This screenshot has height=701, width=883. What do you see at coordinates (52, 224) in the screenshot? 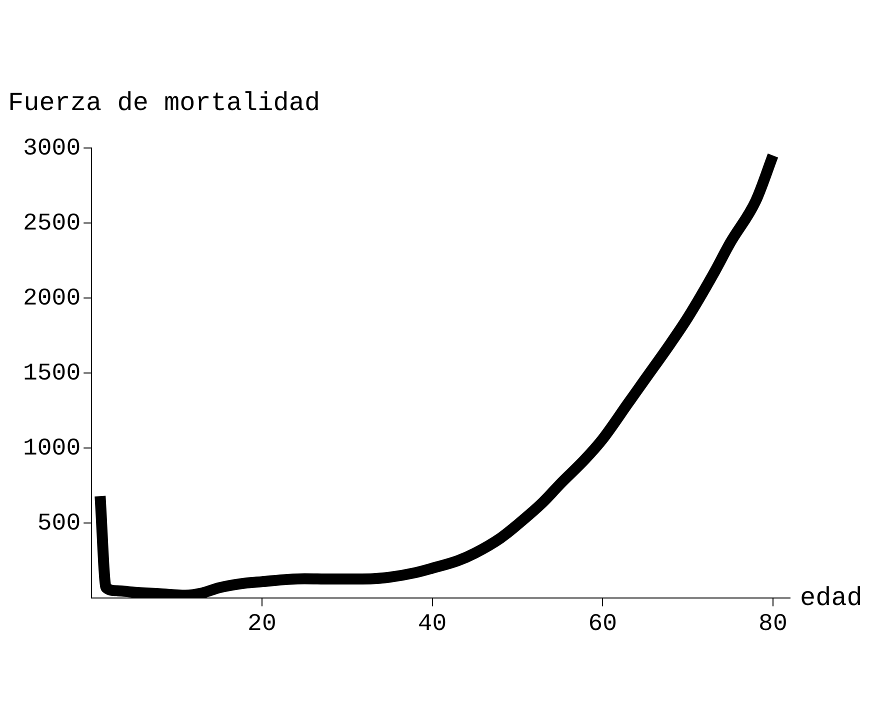
I see `y-tick-label: 2500` at bounding box center [52, 224].